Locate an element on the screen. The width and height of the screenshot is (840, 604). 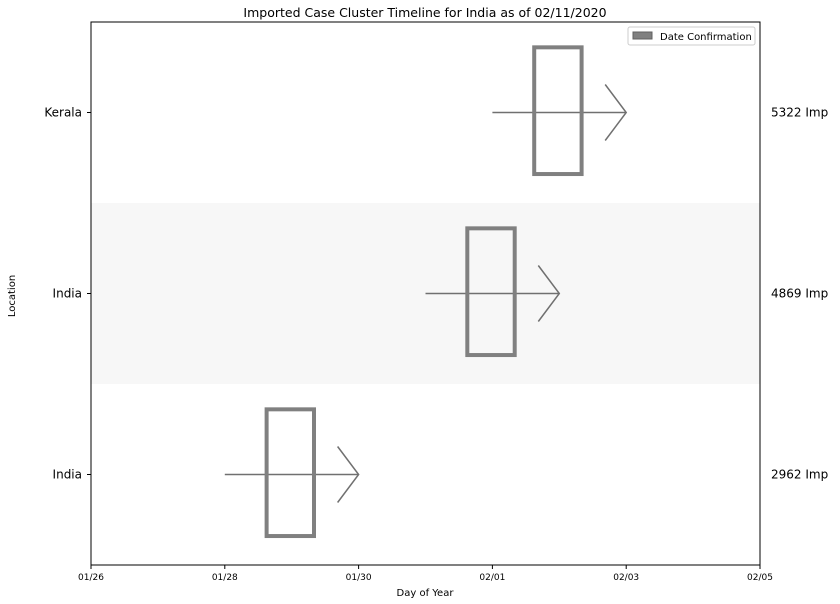
case-count-label: 4869 Imp is located at coordinates (799, 294).